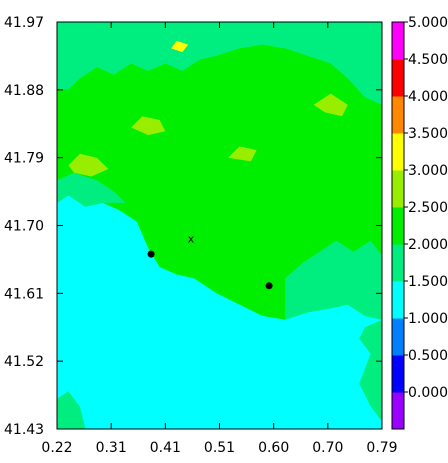 The height and width of the screenshot is (463, 448). What do you see at coordinates (24, 362) in the screenshot?
I see `y-tick-label: 41.52` at bounding box center [24, 362].